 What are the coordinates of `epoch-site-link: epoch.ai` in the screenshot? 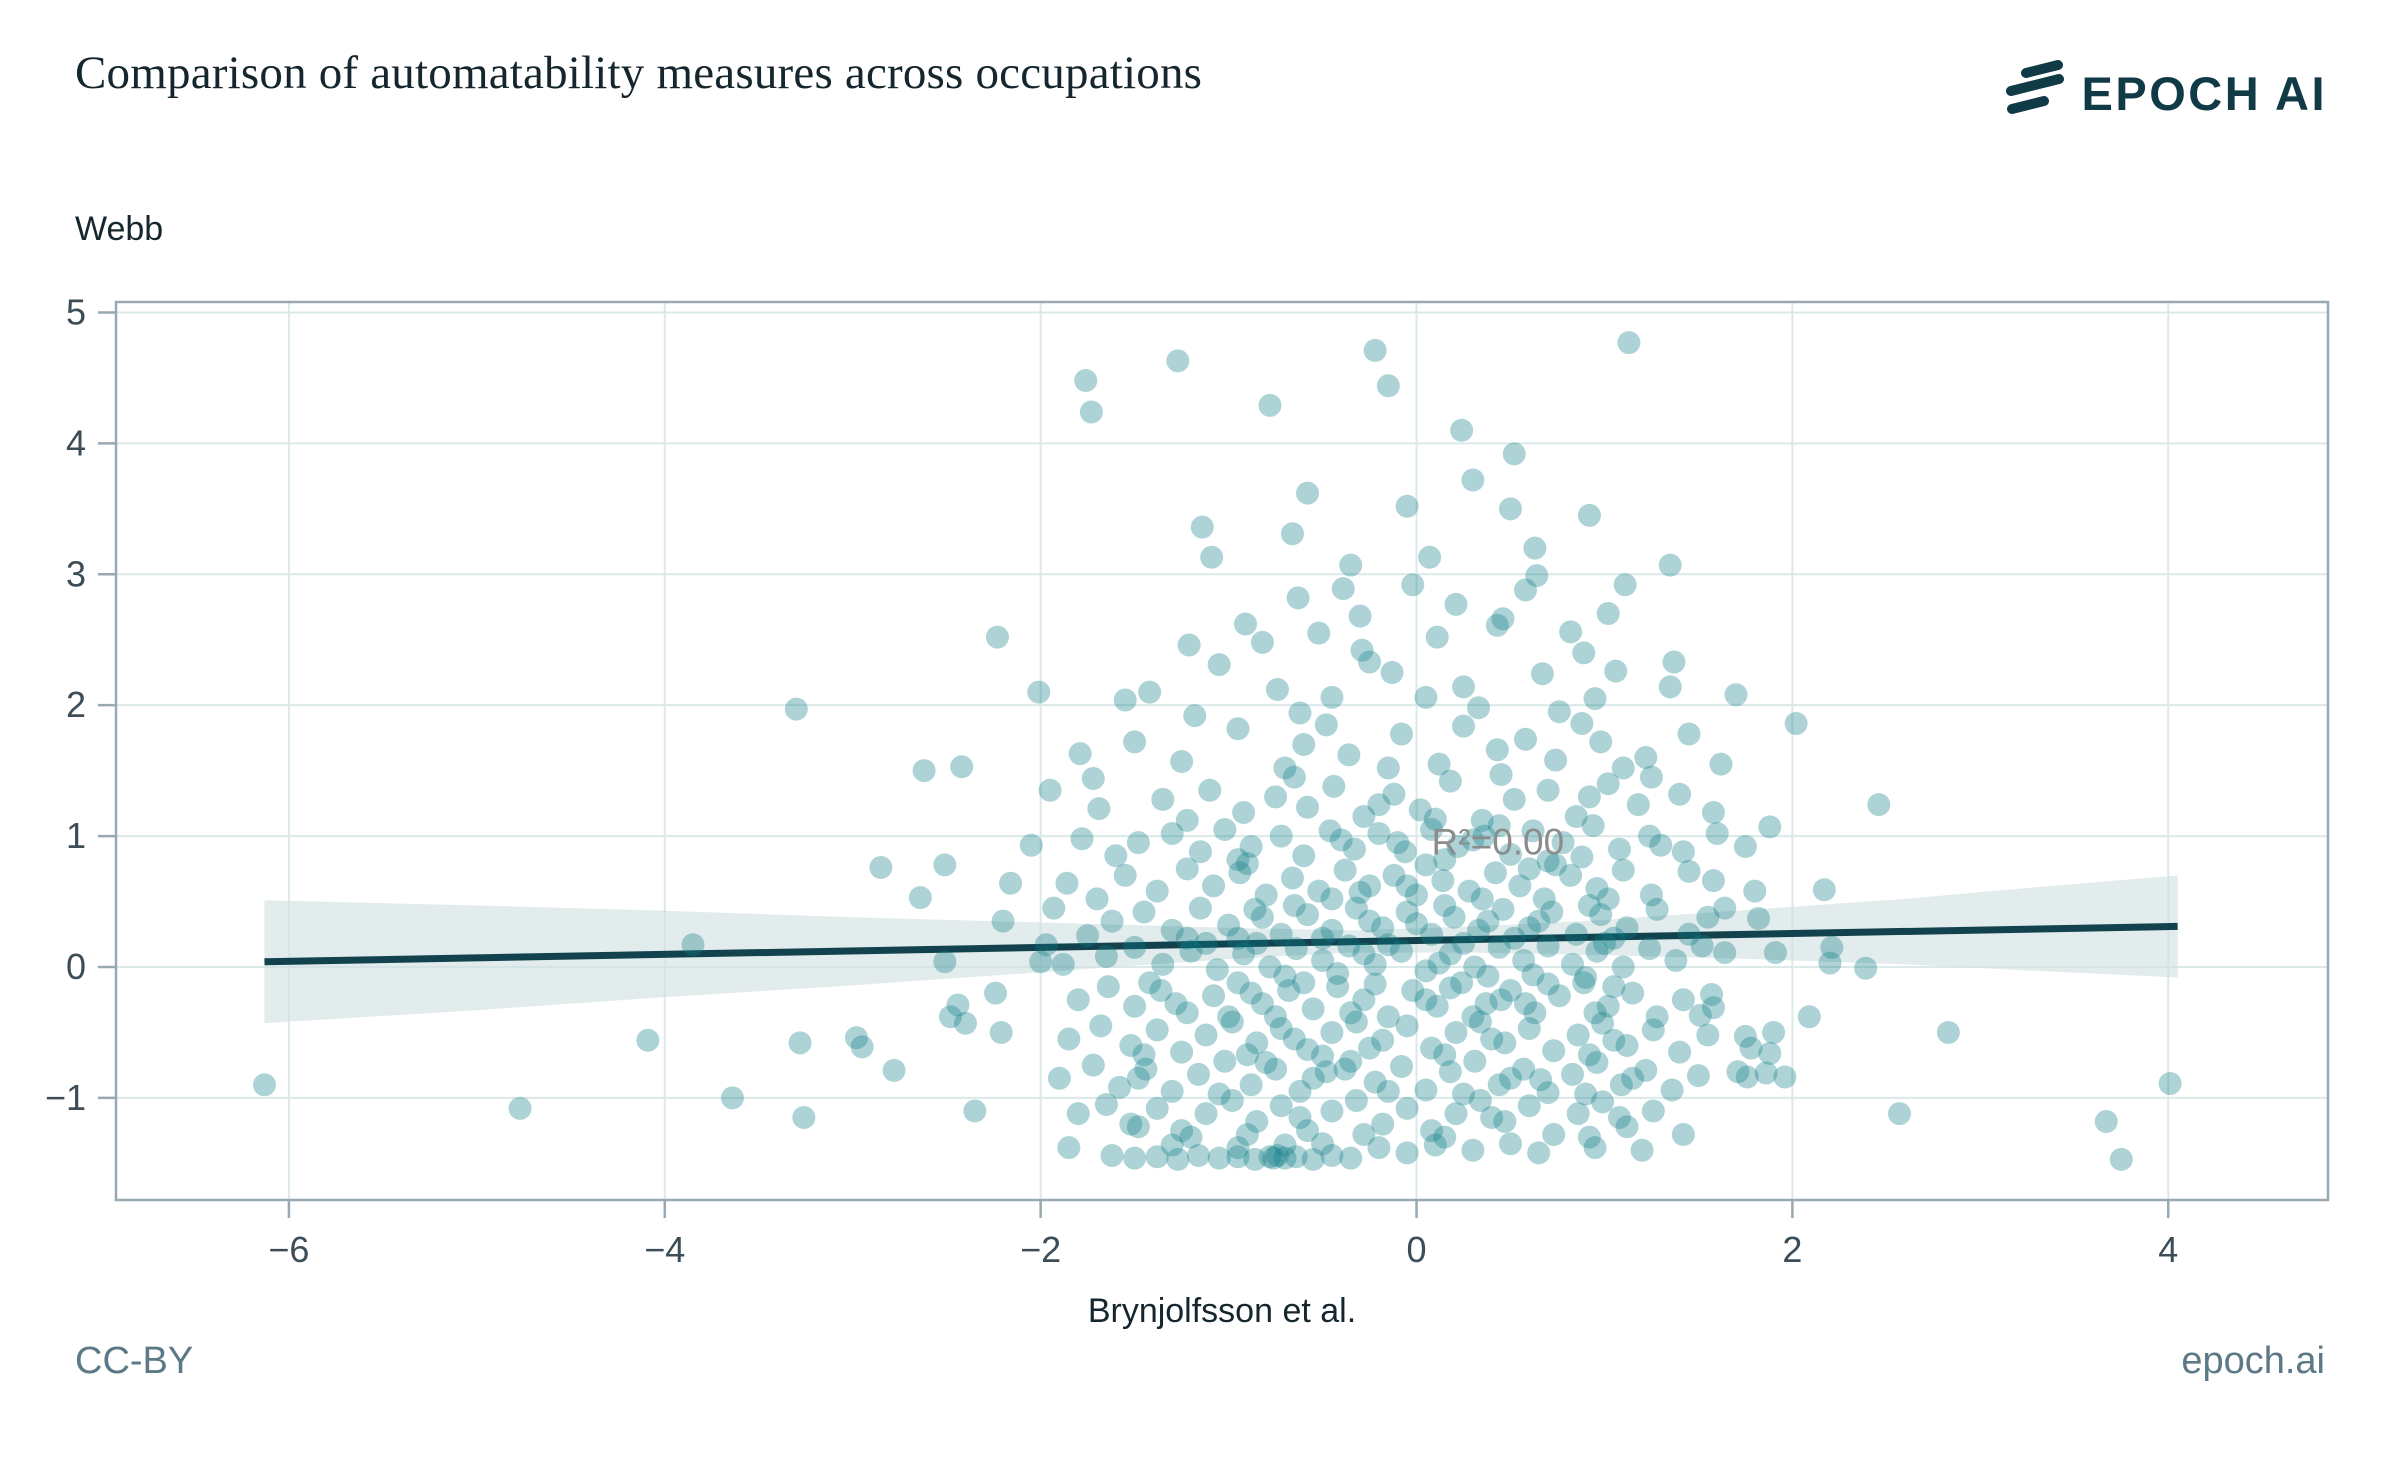 It's located at (2253, 1361).